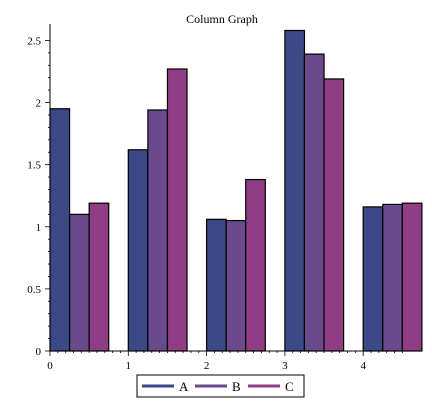 Image resolution: width=432 pixels, height=404 pixels. Describe the element at coordinates (34, 290) in the screenshot. I see `y-tick-label: 0.5` at that location.